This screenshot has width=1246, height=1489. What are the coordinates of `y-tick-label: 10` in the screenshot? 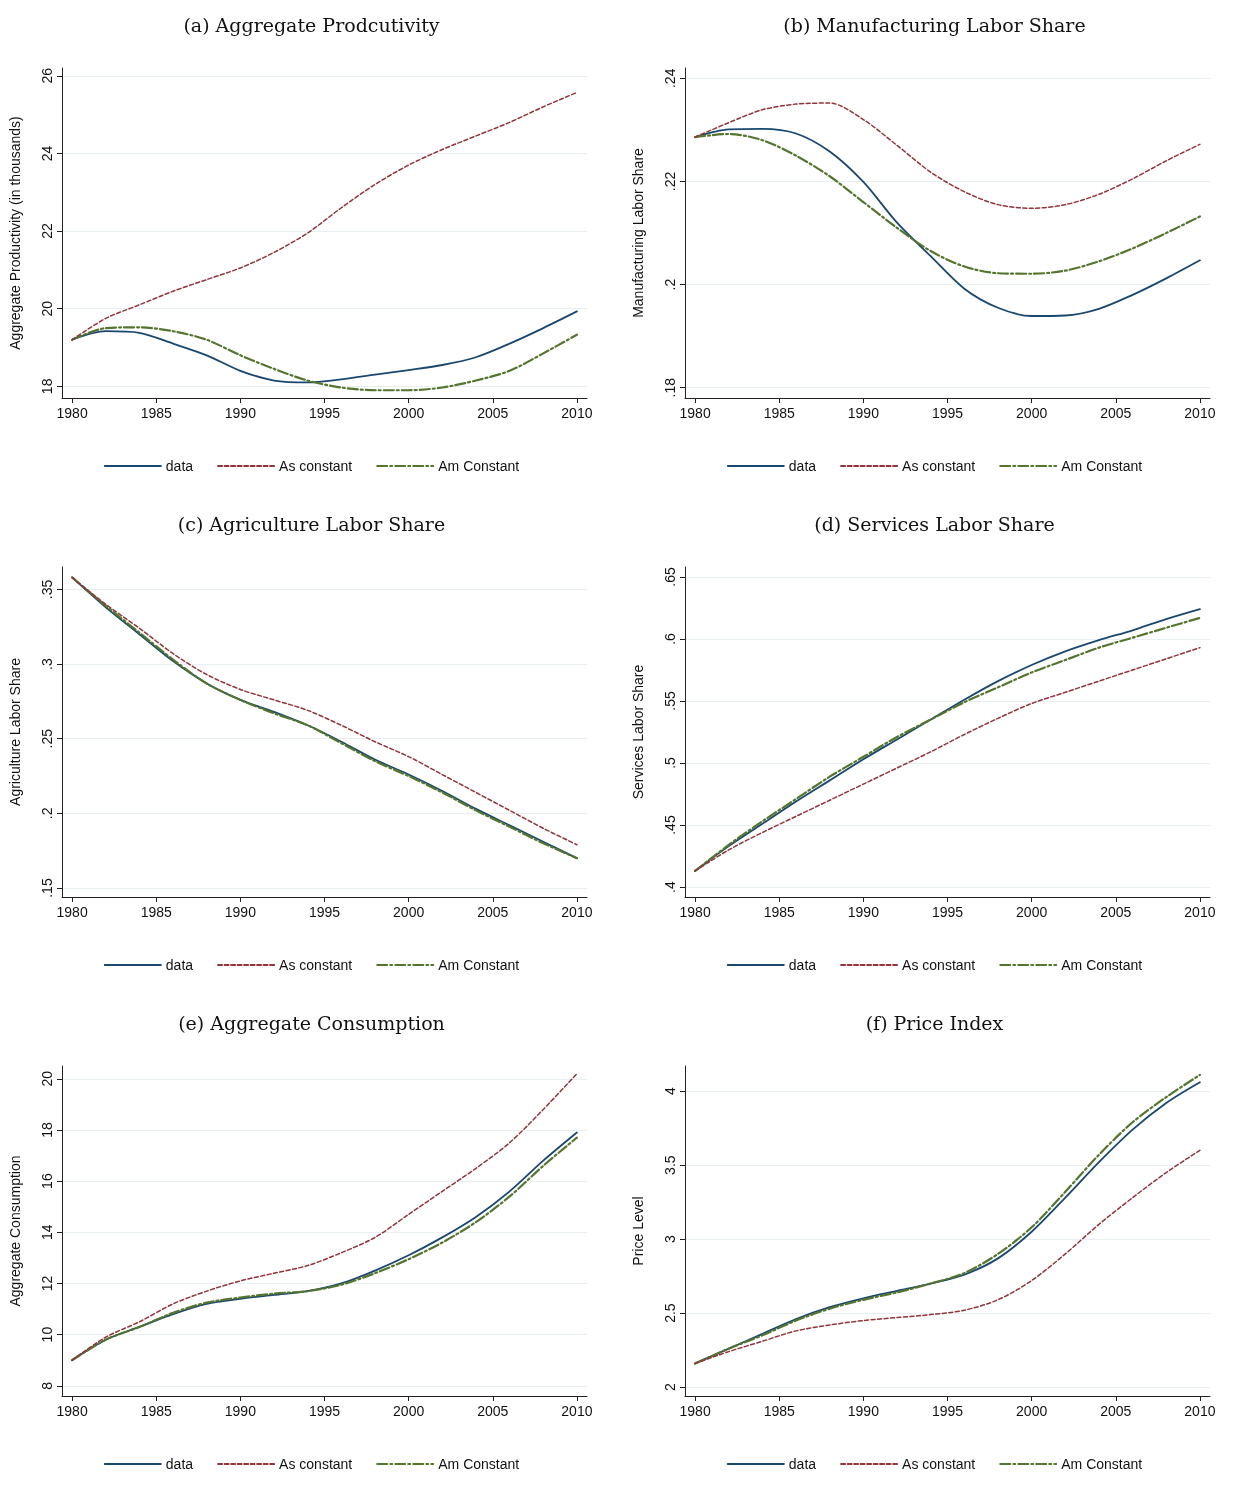 It's located at (47, 1334).